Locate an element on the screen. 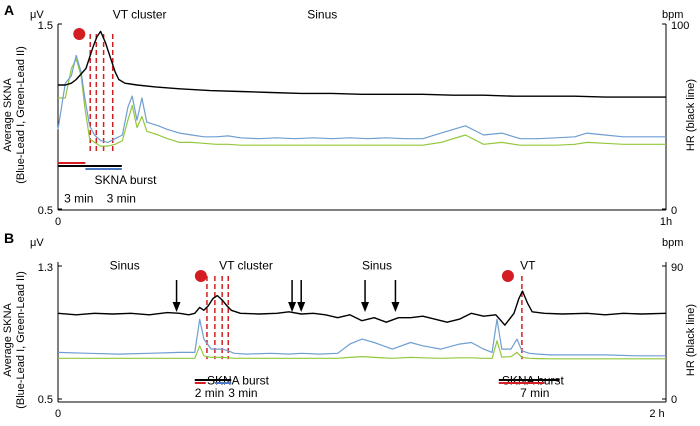 This screenshot has width=700, height=426. panel-b-rtick-top: 90 is located at coordinates (677, 268).